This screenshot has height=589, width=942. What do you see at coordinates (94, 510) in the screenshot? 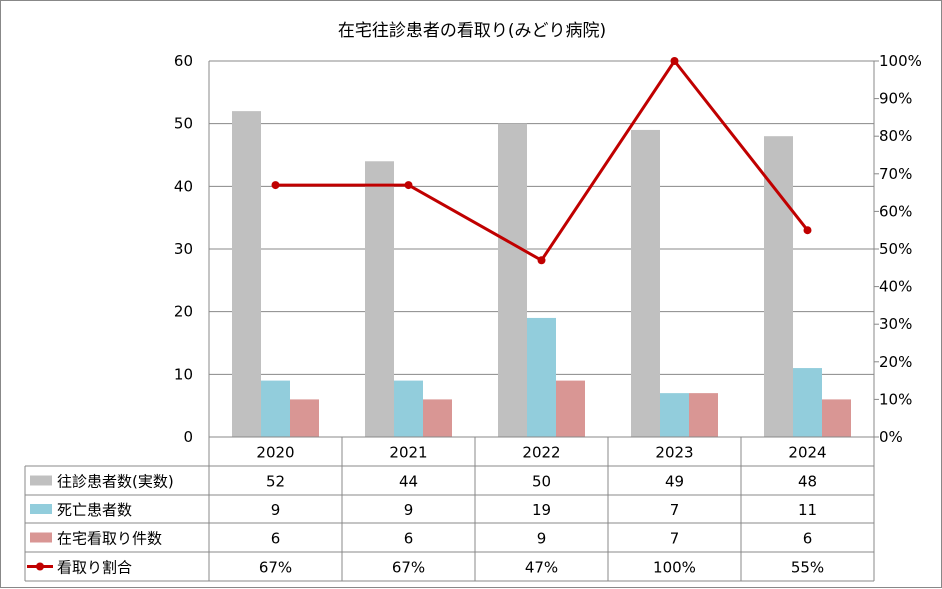
I see `legend-label: 死亡患者数` at bounding box center [94, 510].